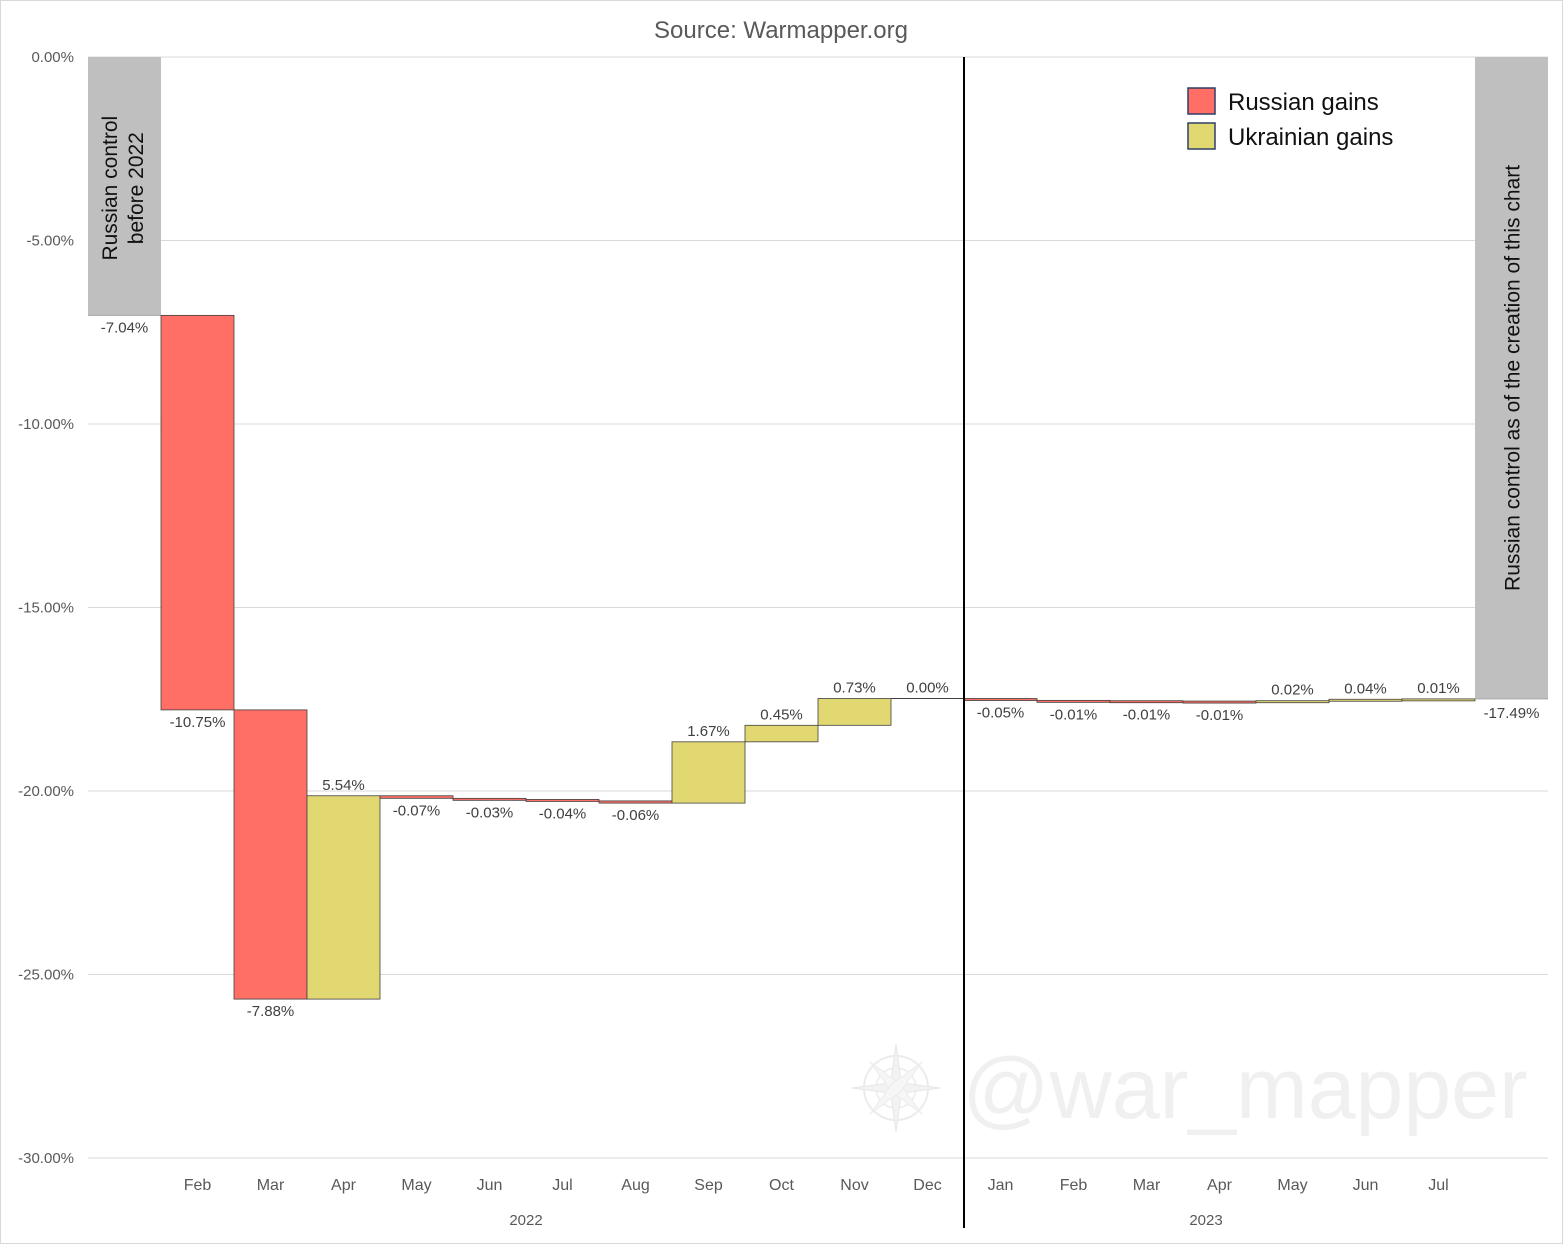 Image resolution: width=1563 pixels, height=1244 pixels. I want to click on data-label: -0.06%, so click(636, 815).